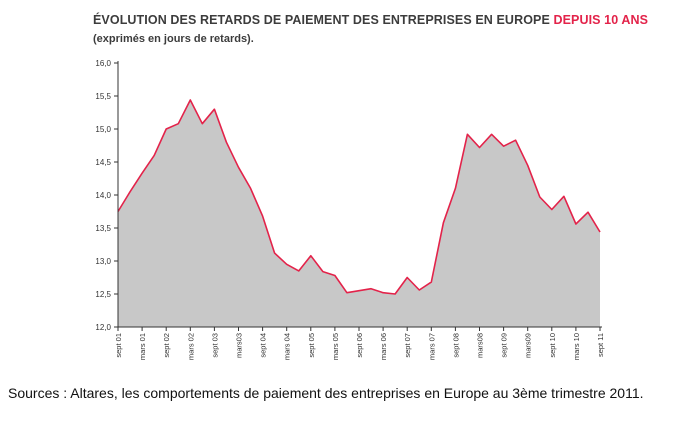 The height and width of the screenshot is (436, 698). What do you see at coordinates (103, 96) in the screenshot?
I see `y-tick-label: 15,5` at bounding box center [103, 96].